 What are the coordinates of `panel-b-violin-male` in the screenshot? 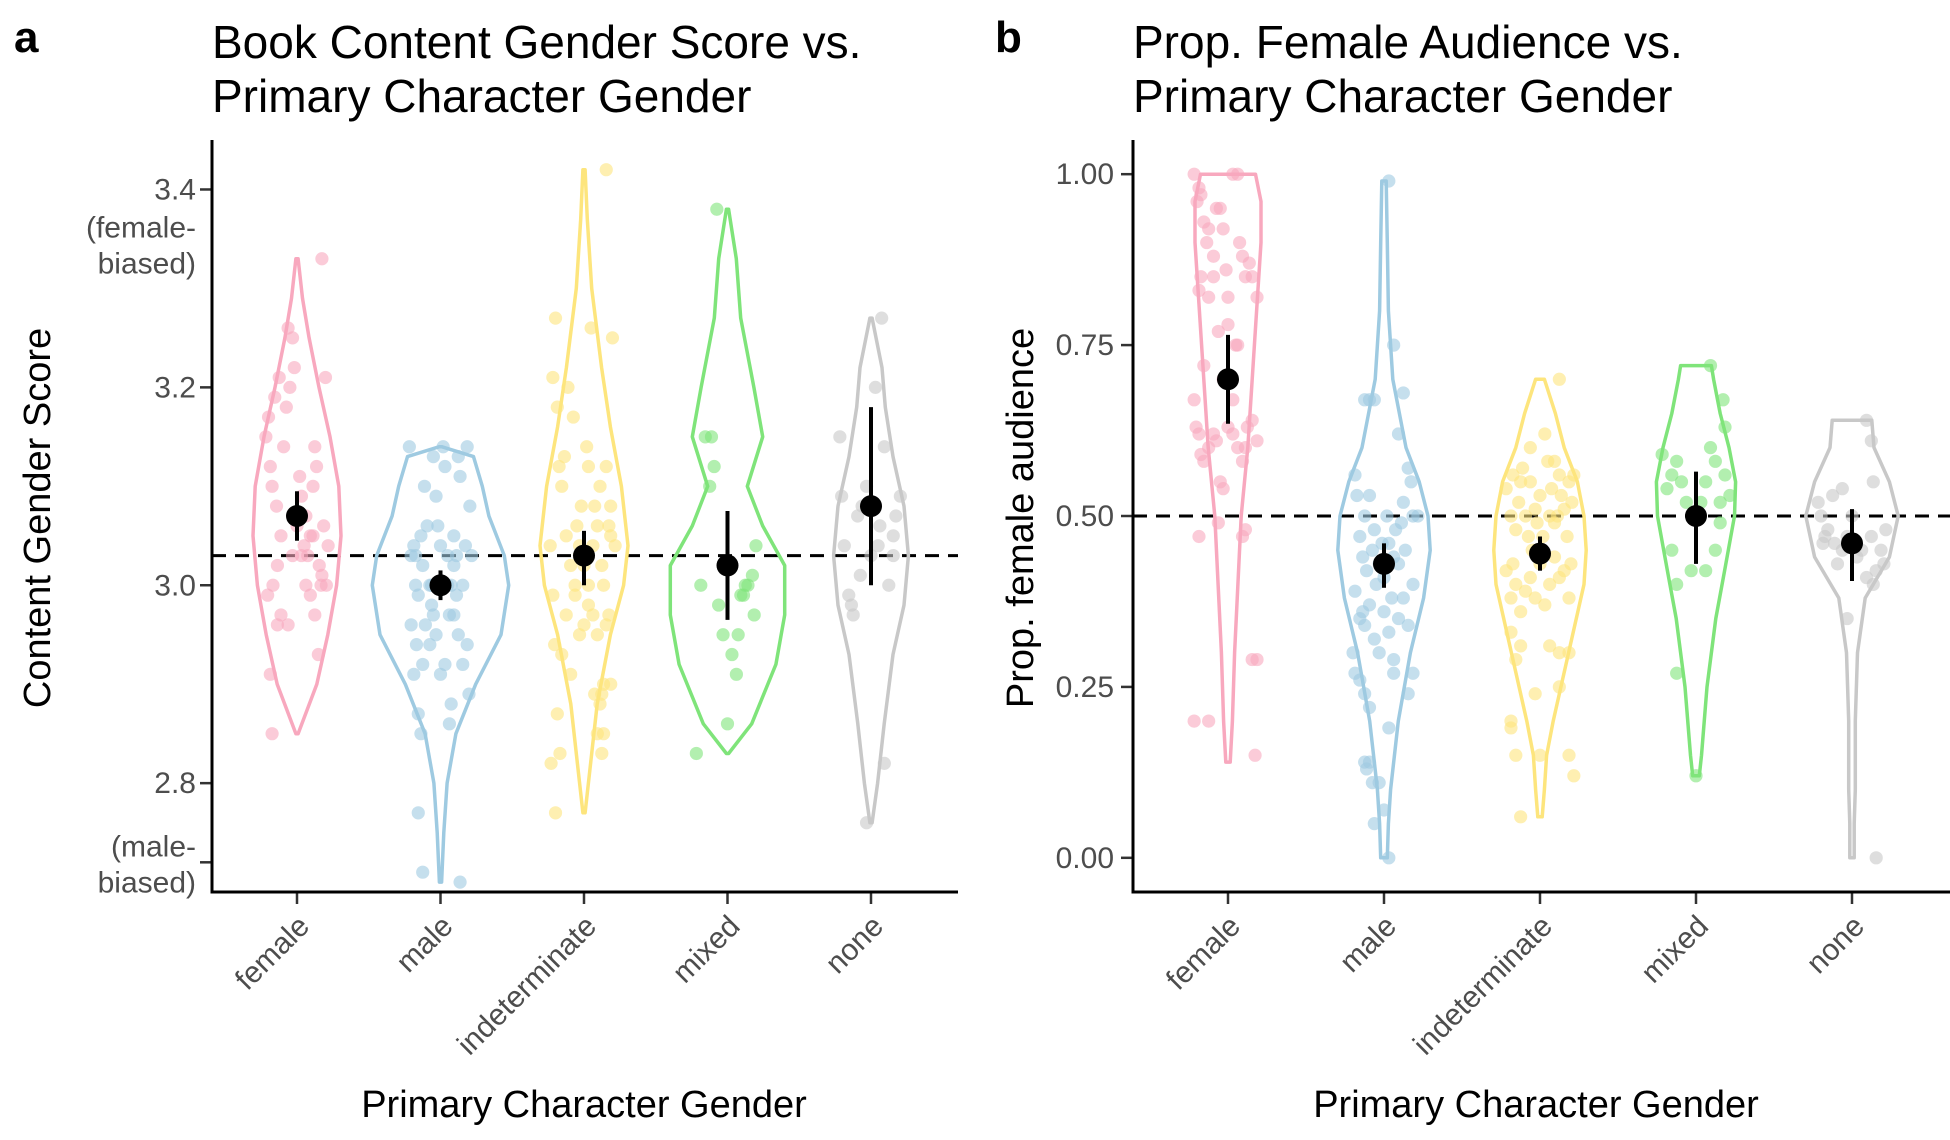 It's located at (1384, 519).